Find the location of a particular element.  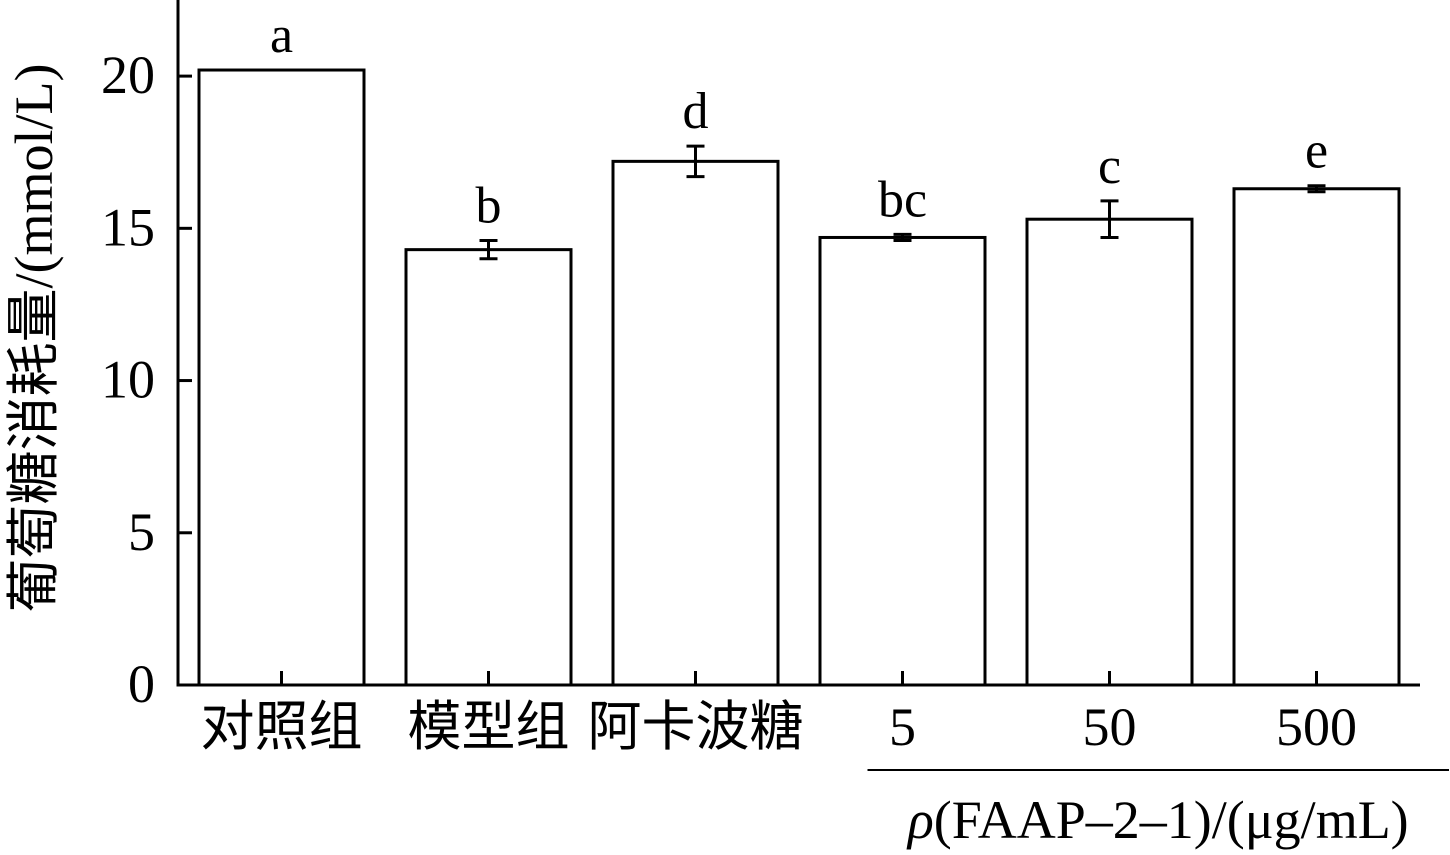

y-tick-label-5: 5 is located at coordinates (141, 532).